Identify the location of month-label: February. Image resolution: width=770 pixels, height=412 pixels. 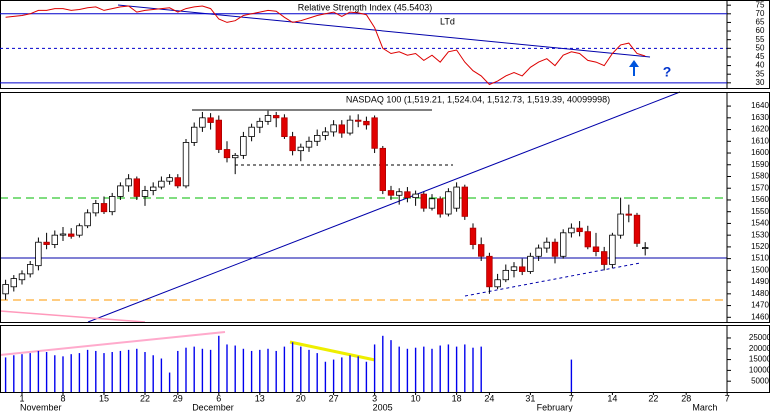
(555, 407).